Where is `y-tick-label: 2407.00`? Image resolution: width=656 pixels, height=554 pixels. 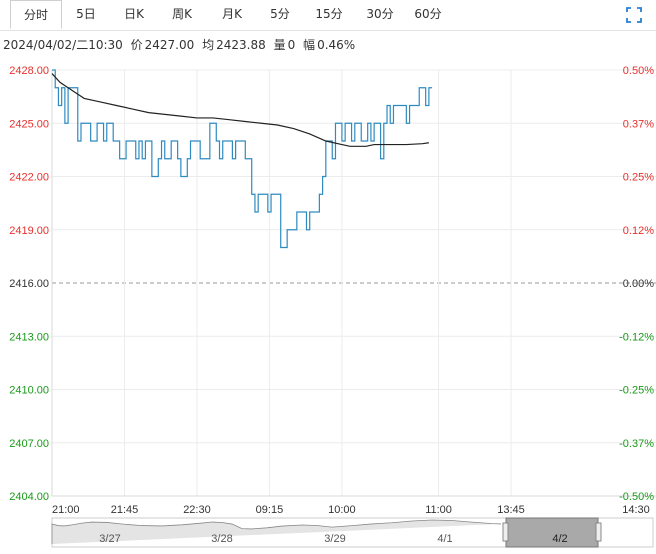
y-tick-label: 2407.00 is located at coordinates (29, 444).